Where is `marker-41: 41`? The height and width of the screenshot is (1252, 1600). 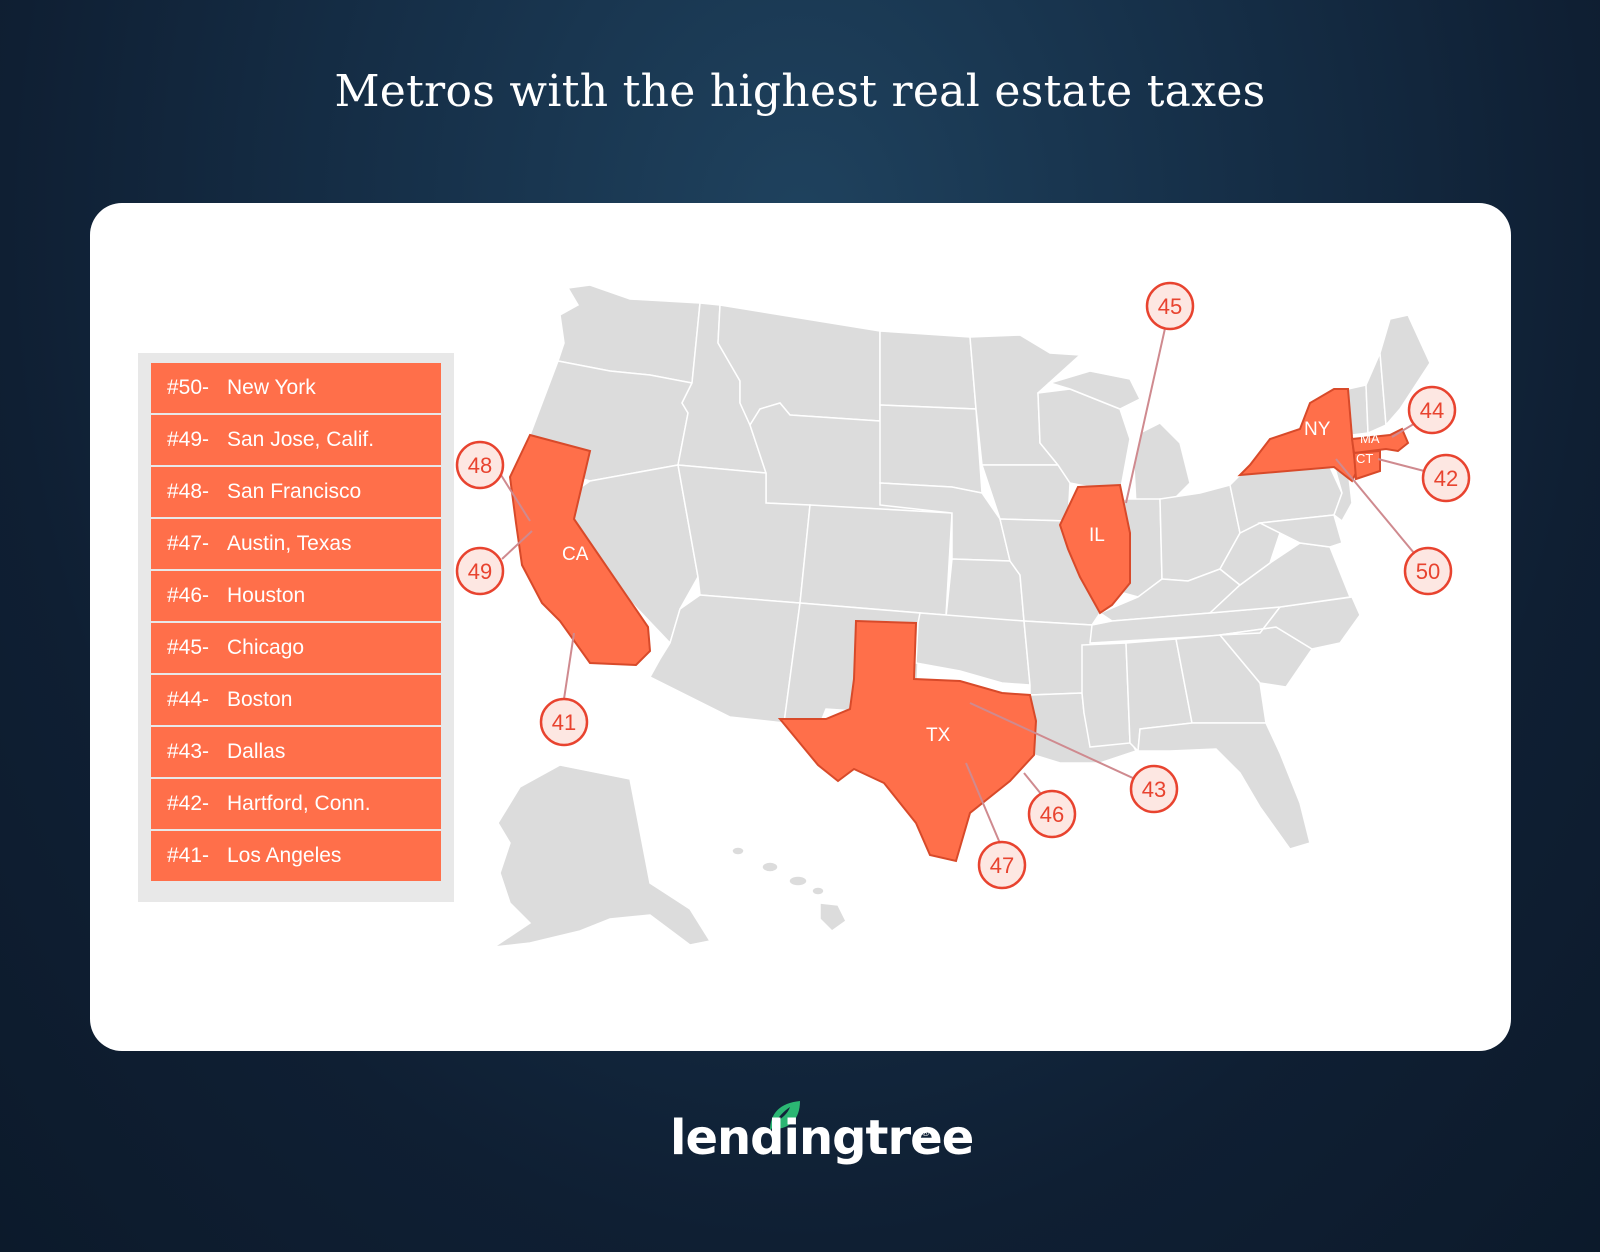
marker-41: 41 is located at coordinates (564, 722).